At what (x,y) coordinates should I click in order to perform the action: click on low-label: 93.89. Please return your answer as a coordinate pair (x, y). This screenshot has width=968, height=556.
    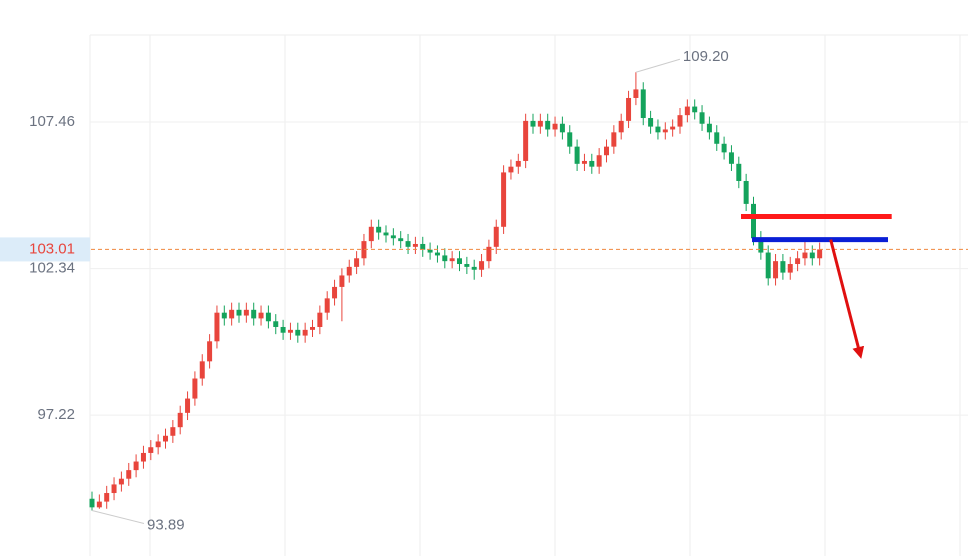
    Looking at the image, I should click on (166, 524).